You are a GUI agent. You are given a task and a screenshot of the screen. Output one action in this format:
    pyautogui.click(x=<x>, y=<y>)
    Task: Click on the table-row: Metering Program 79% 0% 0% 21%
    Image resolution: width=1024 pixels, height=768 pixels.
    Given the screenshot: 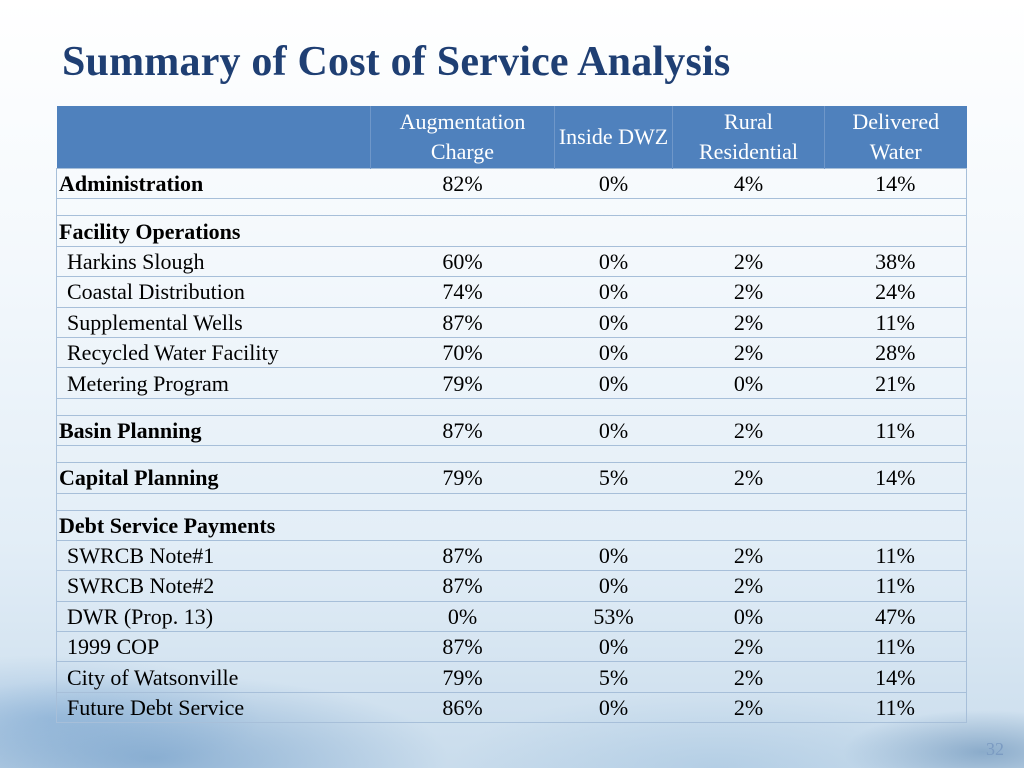 What is the action you would take?
    pyautogui.click(x=511, y=383)
    